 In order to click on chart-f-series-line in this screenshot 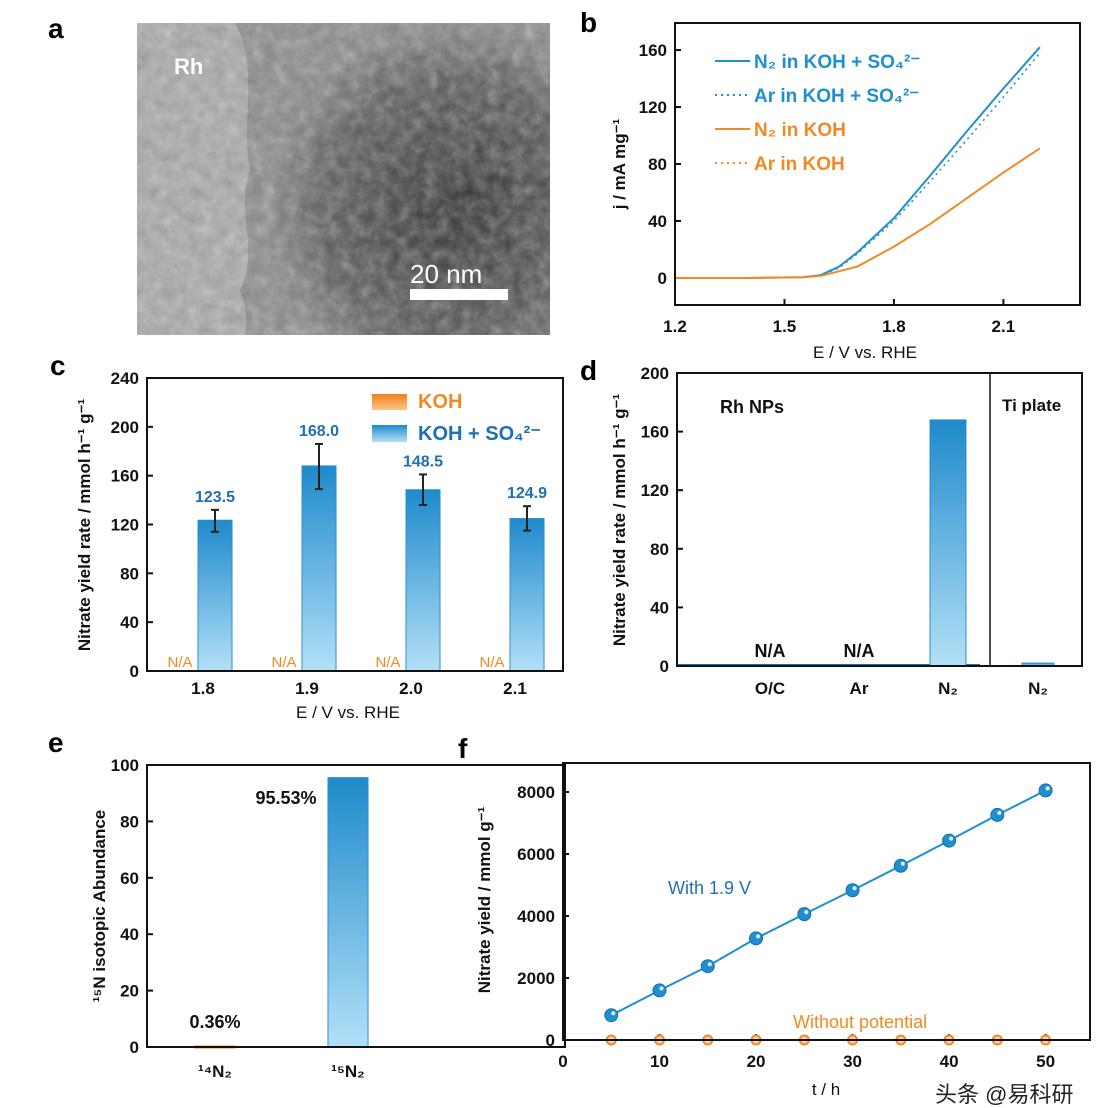, I will do `click(828, 903)`.